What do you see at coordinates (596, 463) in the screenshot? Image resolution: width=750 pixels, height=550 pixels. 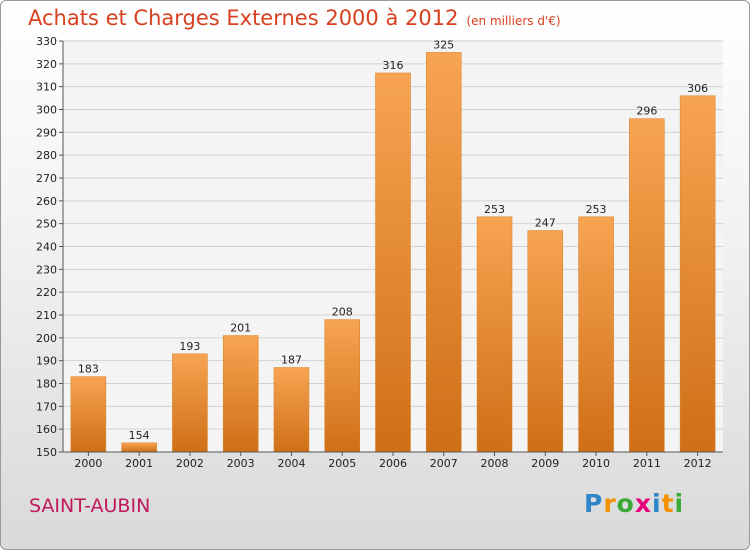 I see `x-tick-label: 2010` at bounding box center [596, 463].